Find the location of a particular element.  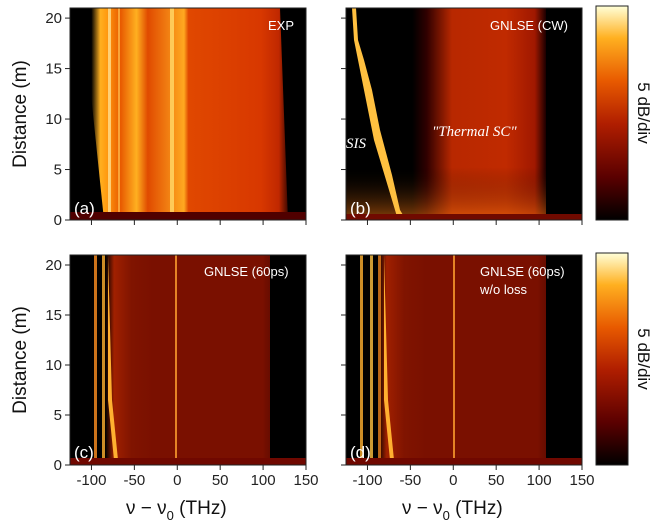

panel-c: (c) GNLSE (60ps) is located at coordinates (188, 360).